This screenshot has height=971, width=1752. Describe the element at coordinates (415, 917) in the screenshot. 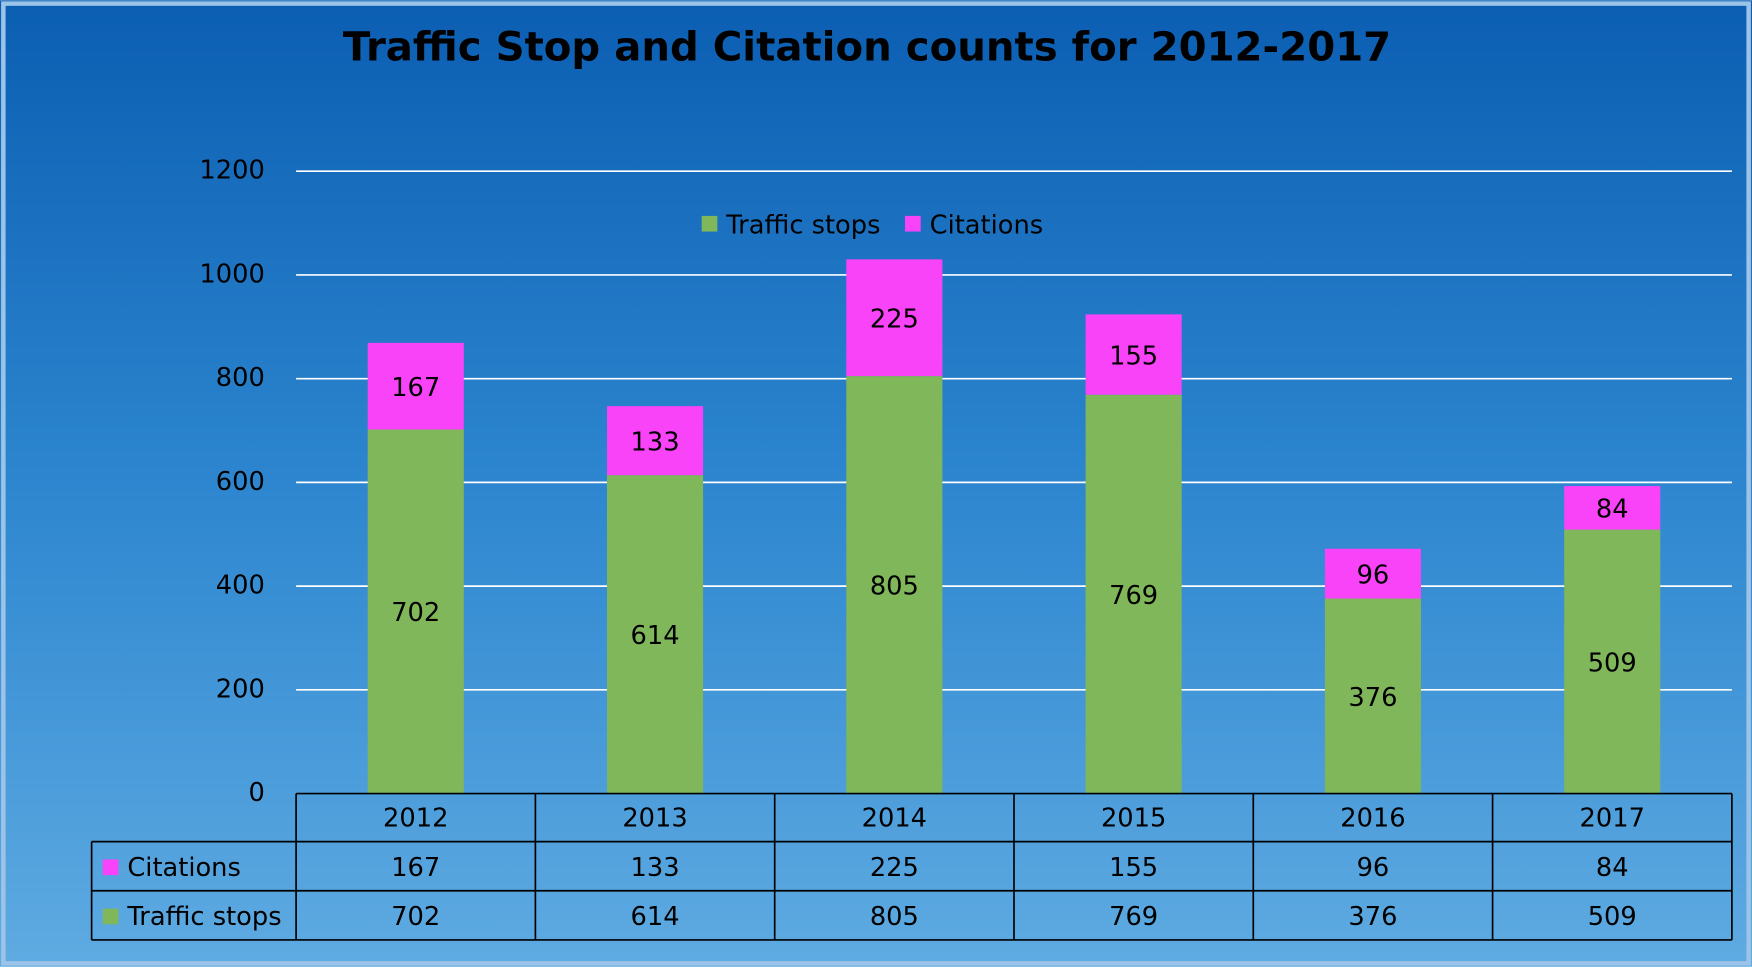

I see `table-cell: 702` at that location.